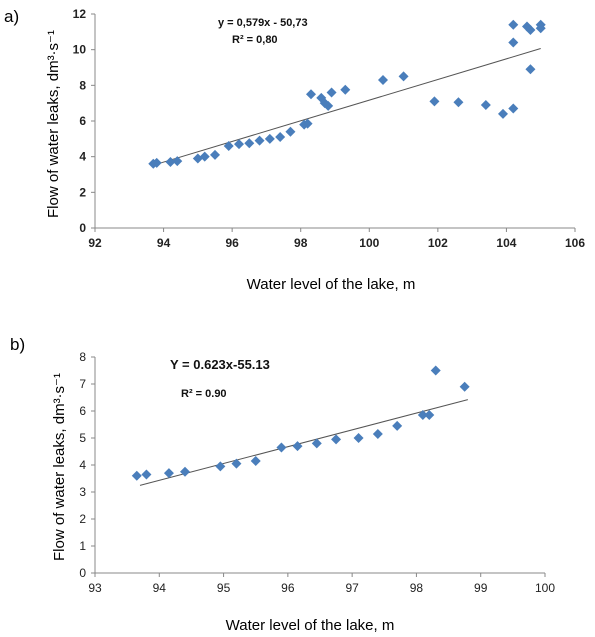 Image resolution: width=595 pixels, height=637 pixels. Describe the element at coordinates (82, 519) in the screenshot. I see `panel-b-y-tick-label: 2` at that location.